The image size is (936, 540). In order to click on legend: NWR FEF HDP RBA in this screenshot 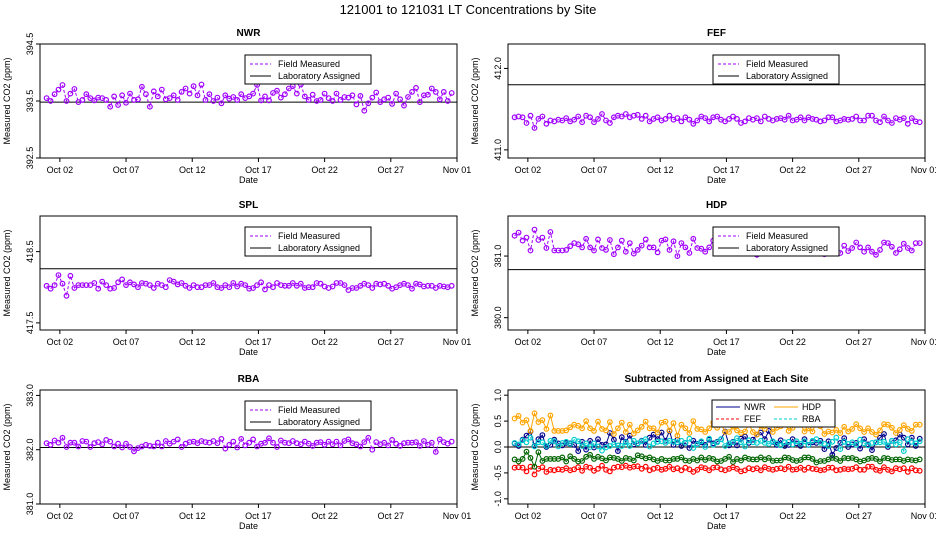, I will do `click(773, 413)`.